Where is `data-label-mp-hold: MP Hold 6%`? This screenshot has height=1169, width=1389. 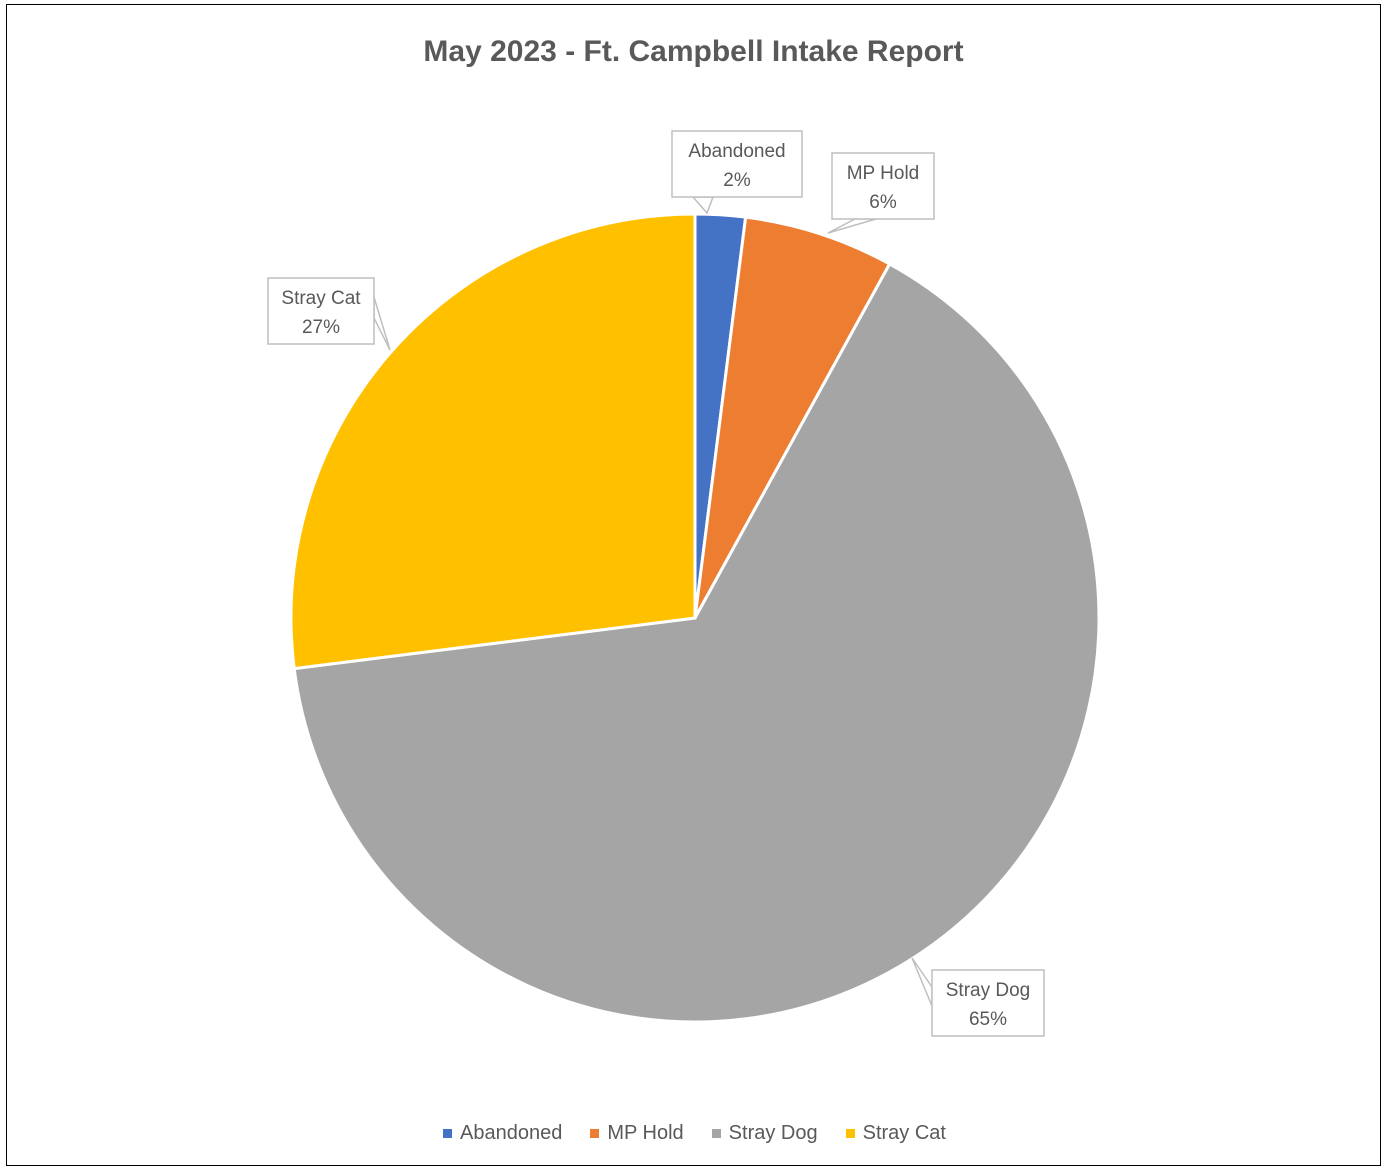
data-label-mp-hold: MP Hold 6% is located at coordinates (881, 193).